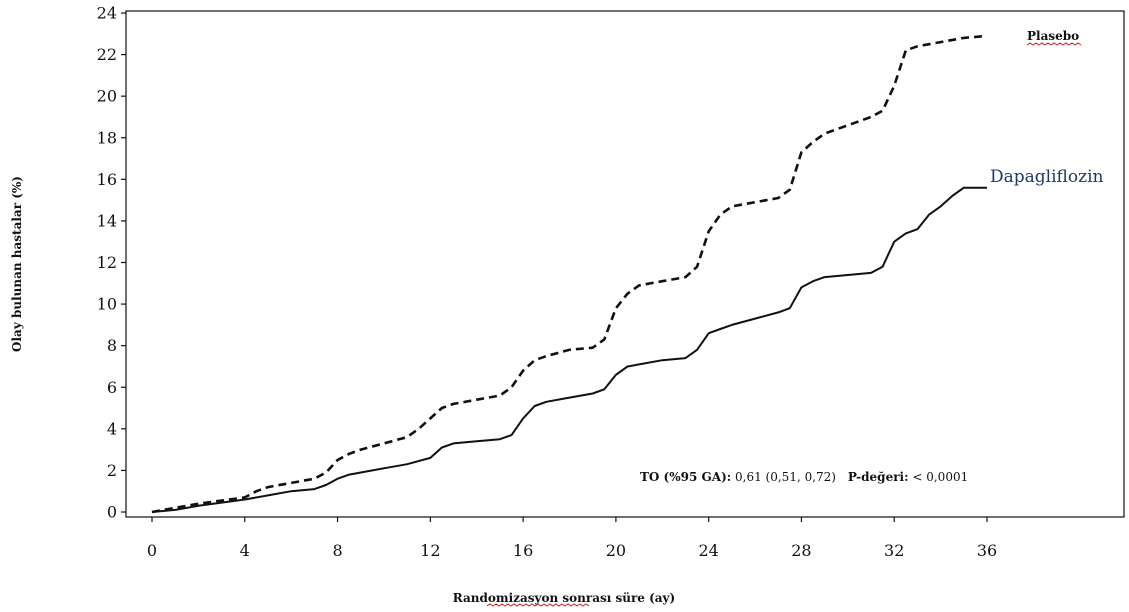  Describe the element at coordinates (1053, 36) in the screenshot. I see `series-label-plasebo: Plasebo` at that location.